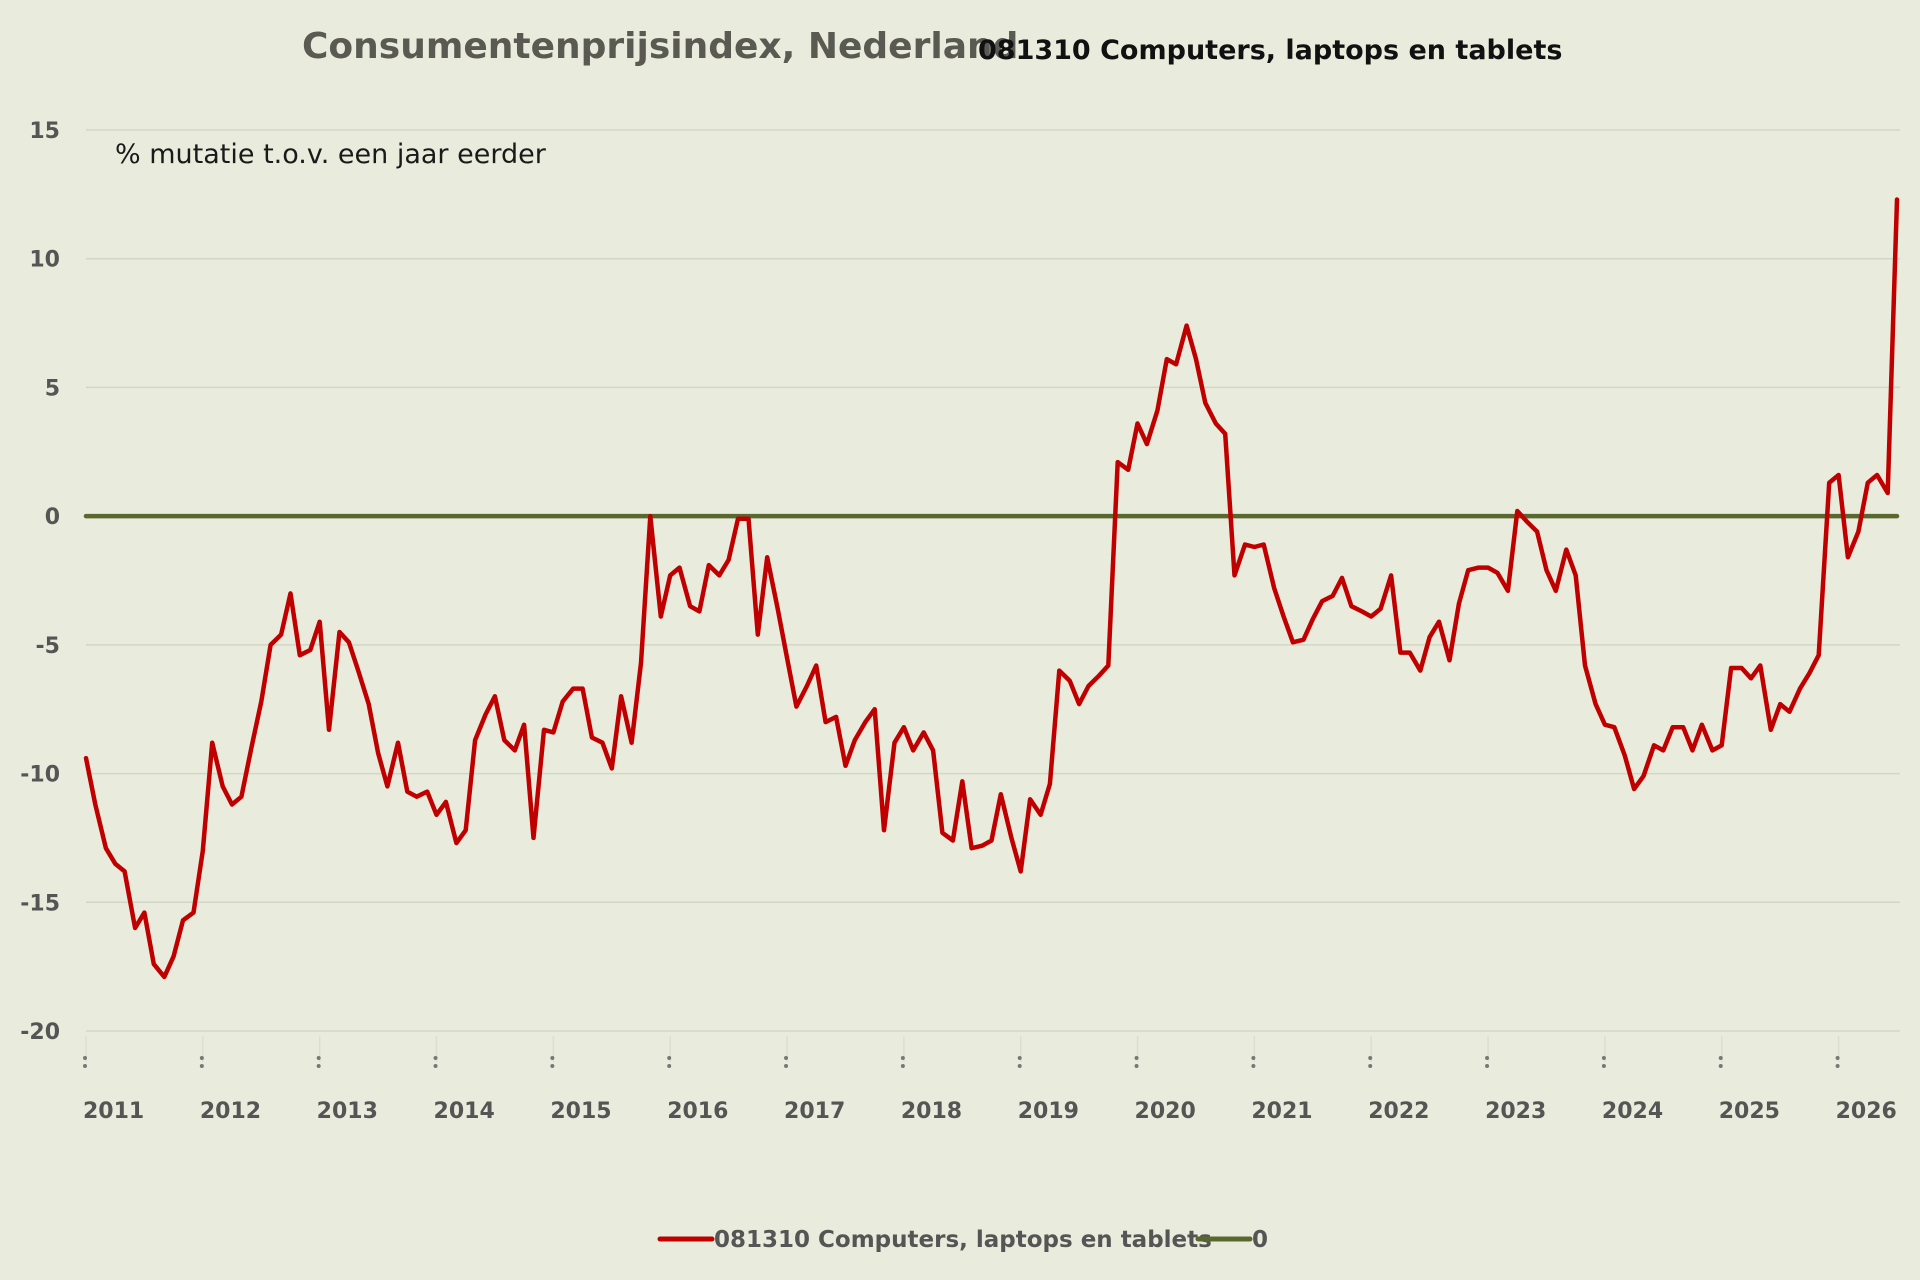  What do you see at coordinates (1048, 1111) in the screenshot?
I see `x-tick-label: 2019` at bounding box center [1048, 1111].